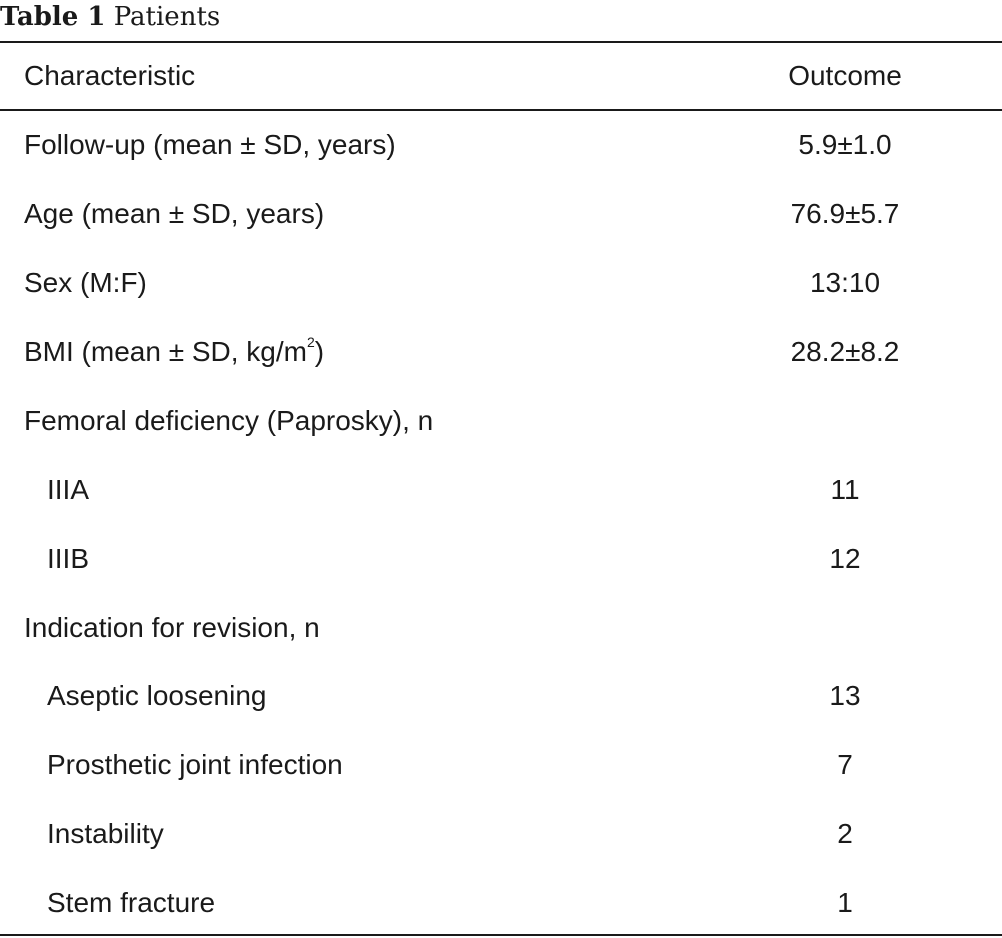  Describe the element at coordinates (131, 902) in the screenshot. I see `row-characteristic: Stem fracture` at that location.